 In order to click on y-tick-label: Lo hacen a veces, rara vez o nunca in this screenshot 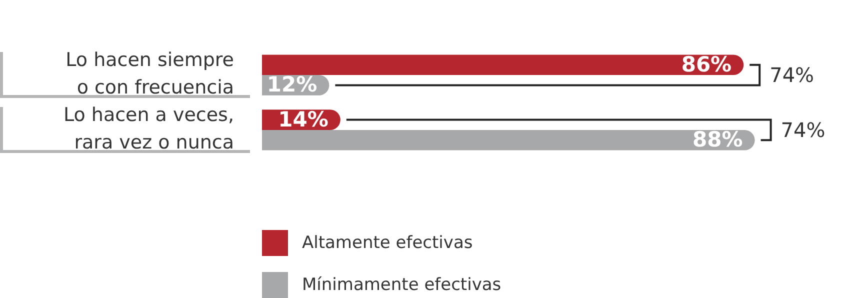, I will do `click(148, 129)`.